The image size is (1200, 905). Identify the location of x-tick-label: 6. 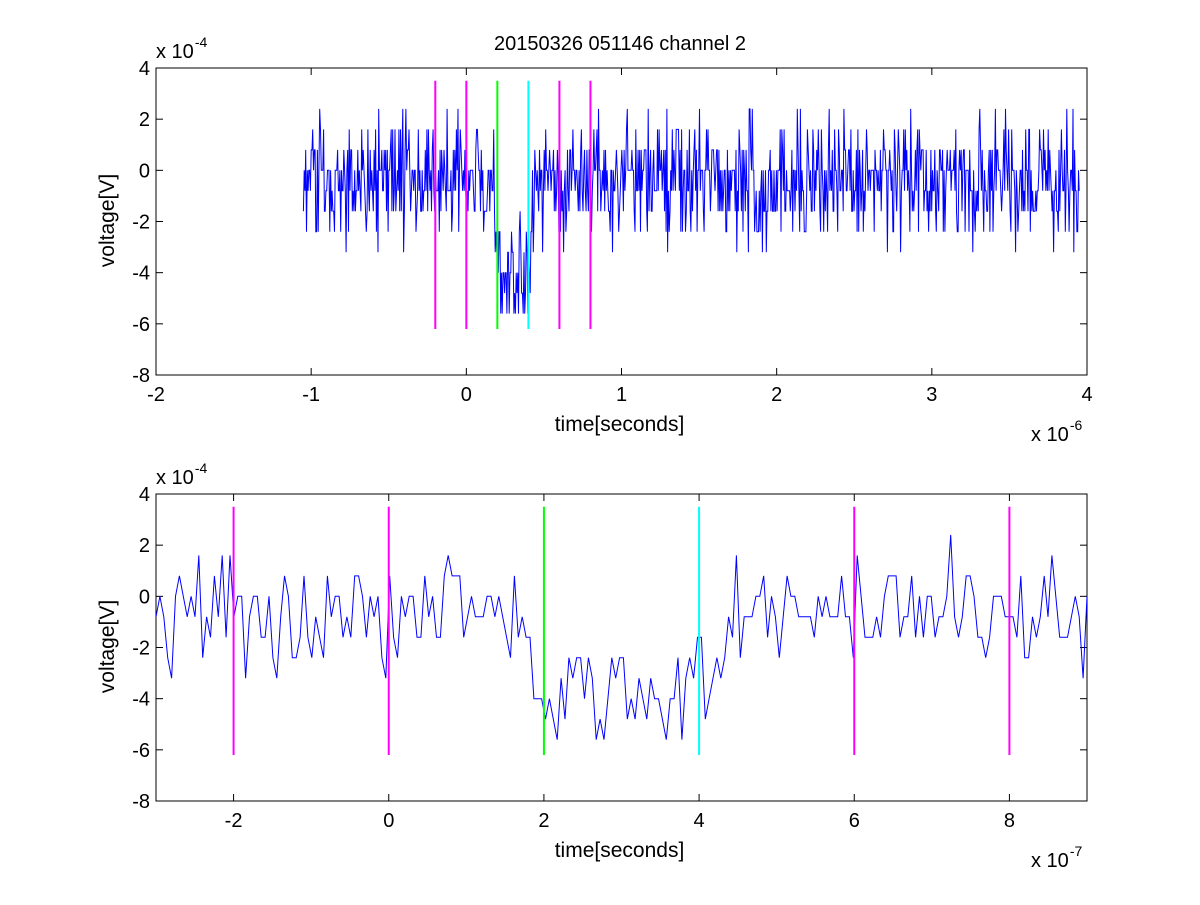
(854, 821).